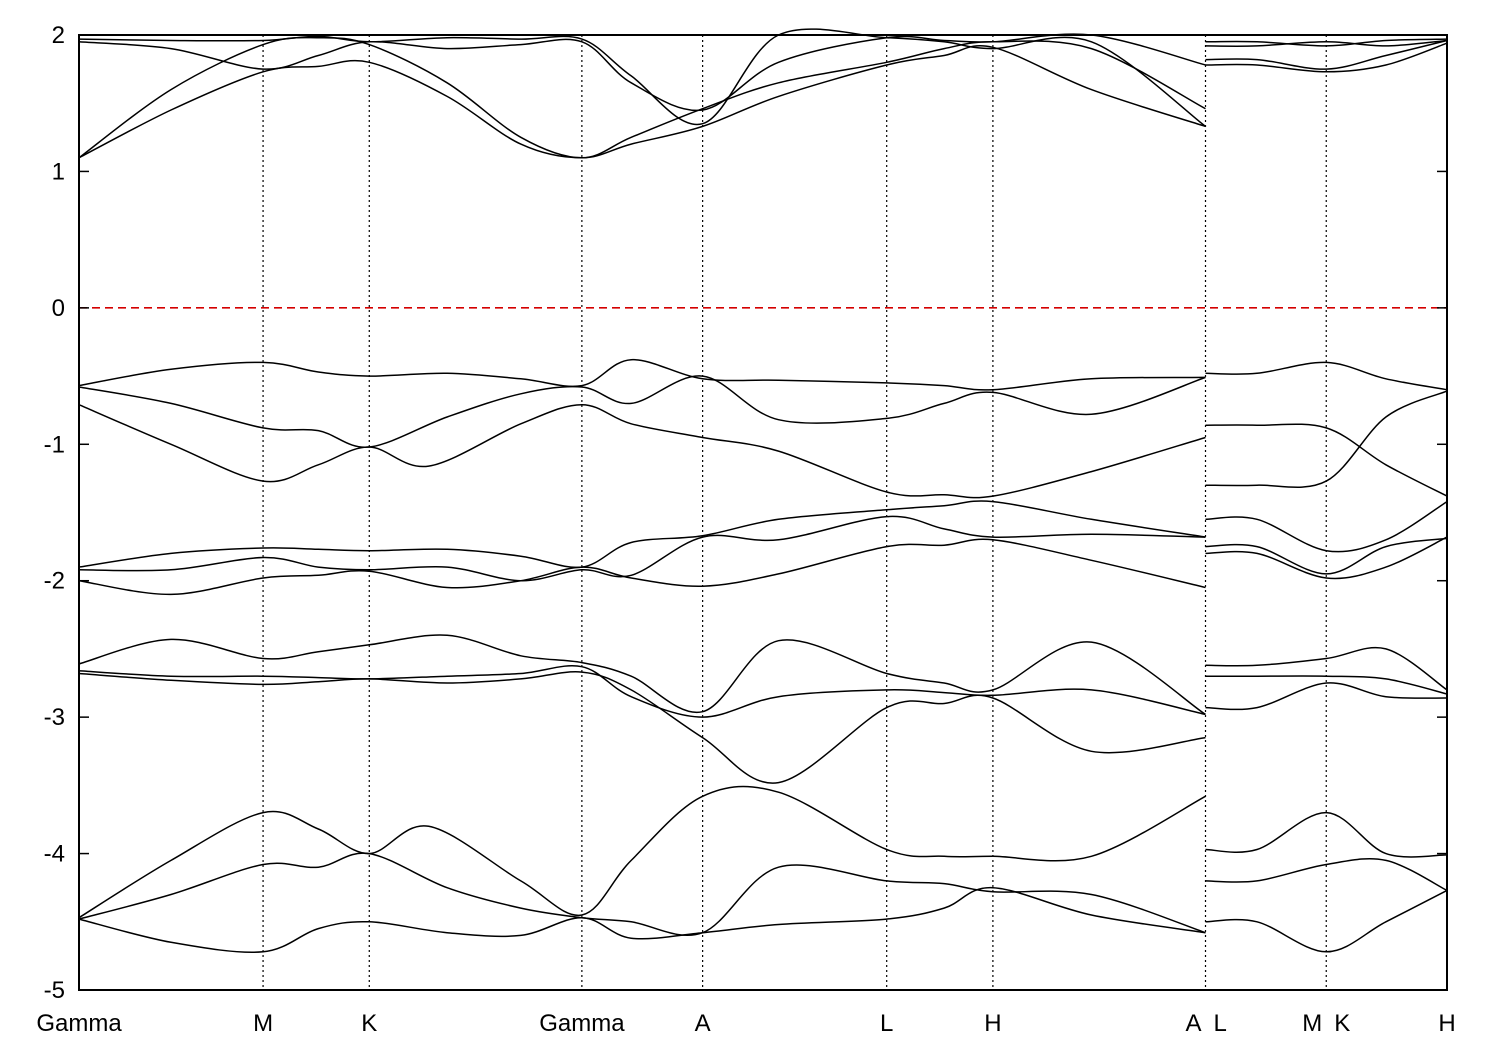 The image size is (1500, 1050). I want to click on y-tick-label: -2, so click(54, 581).